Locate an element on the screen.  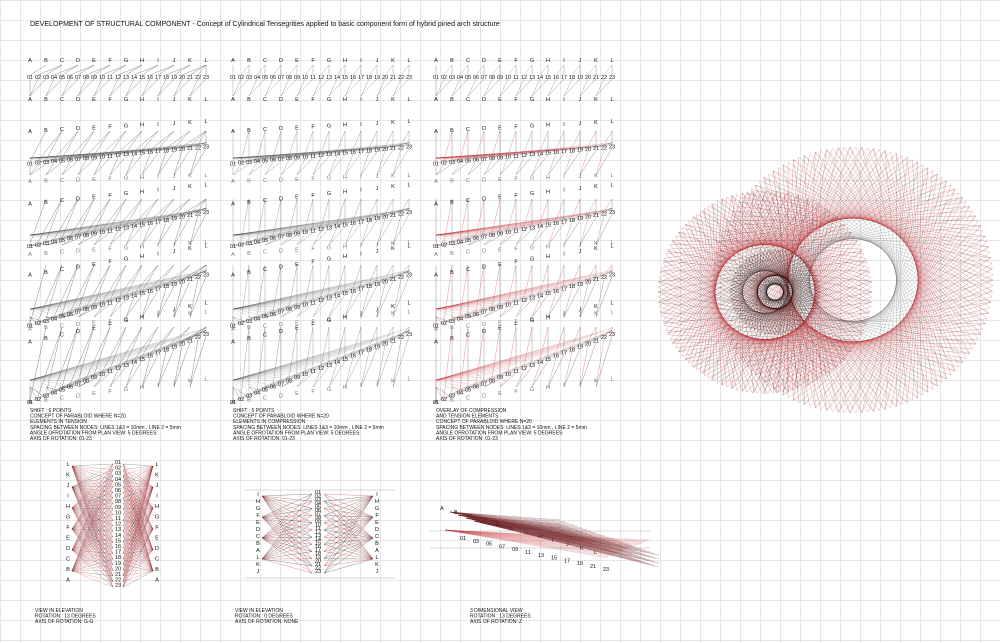
node-letter: C is located at coordinates (468, 201).